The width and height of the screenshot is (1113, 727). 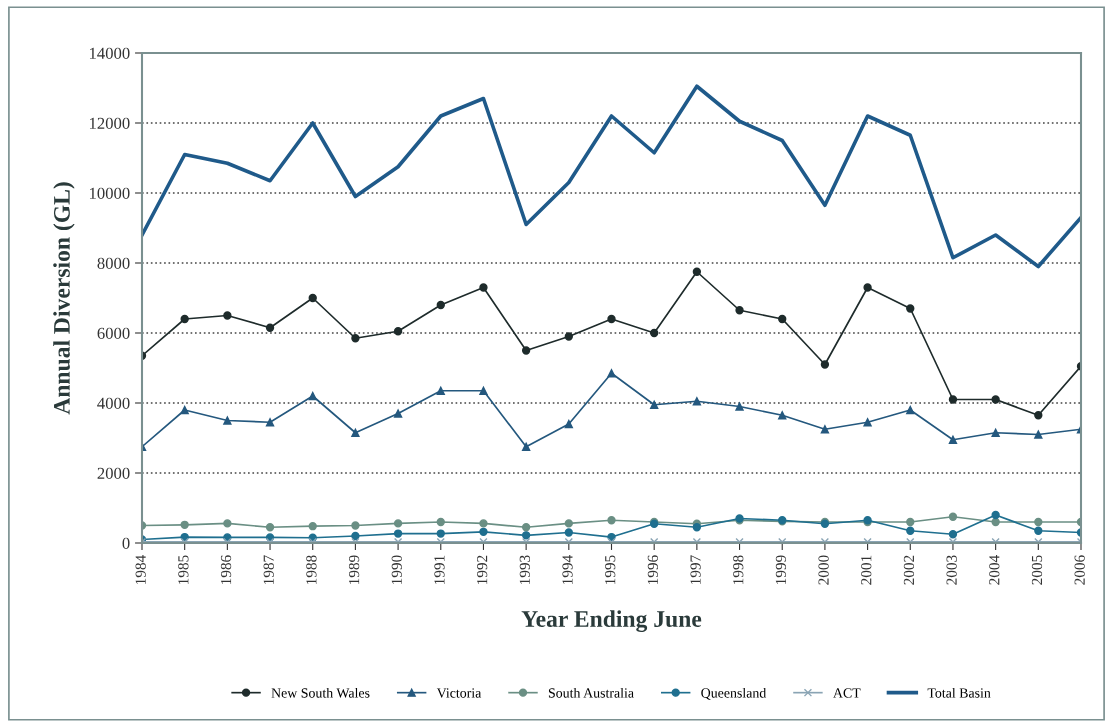 What do you see at coordinates (951, 570) in the screenshot?
I see `x-tick-label: 2003` at bounding box center [951, 570].